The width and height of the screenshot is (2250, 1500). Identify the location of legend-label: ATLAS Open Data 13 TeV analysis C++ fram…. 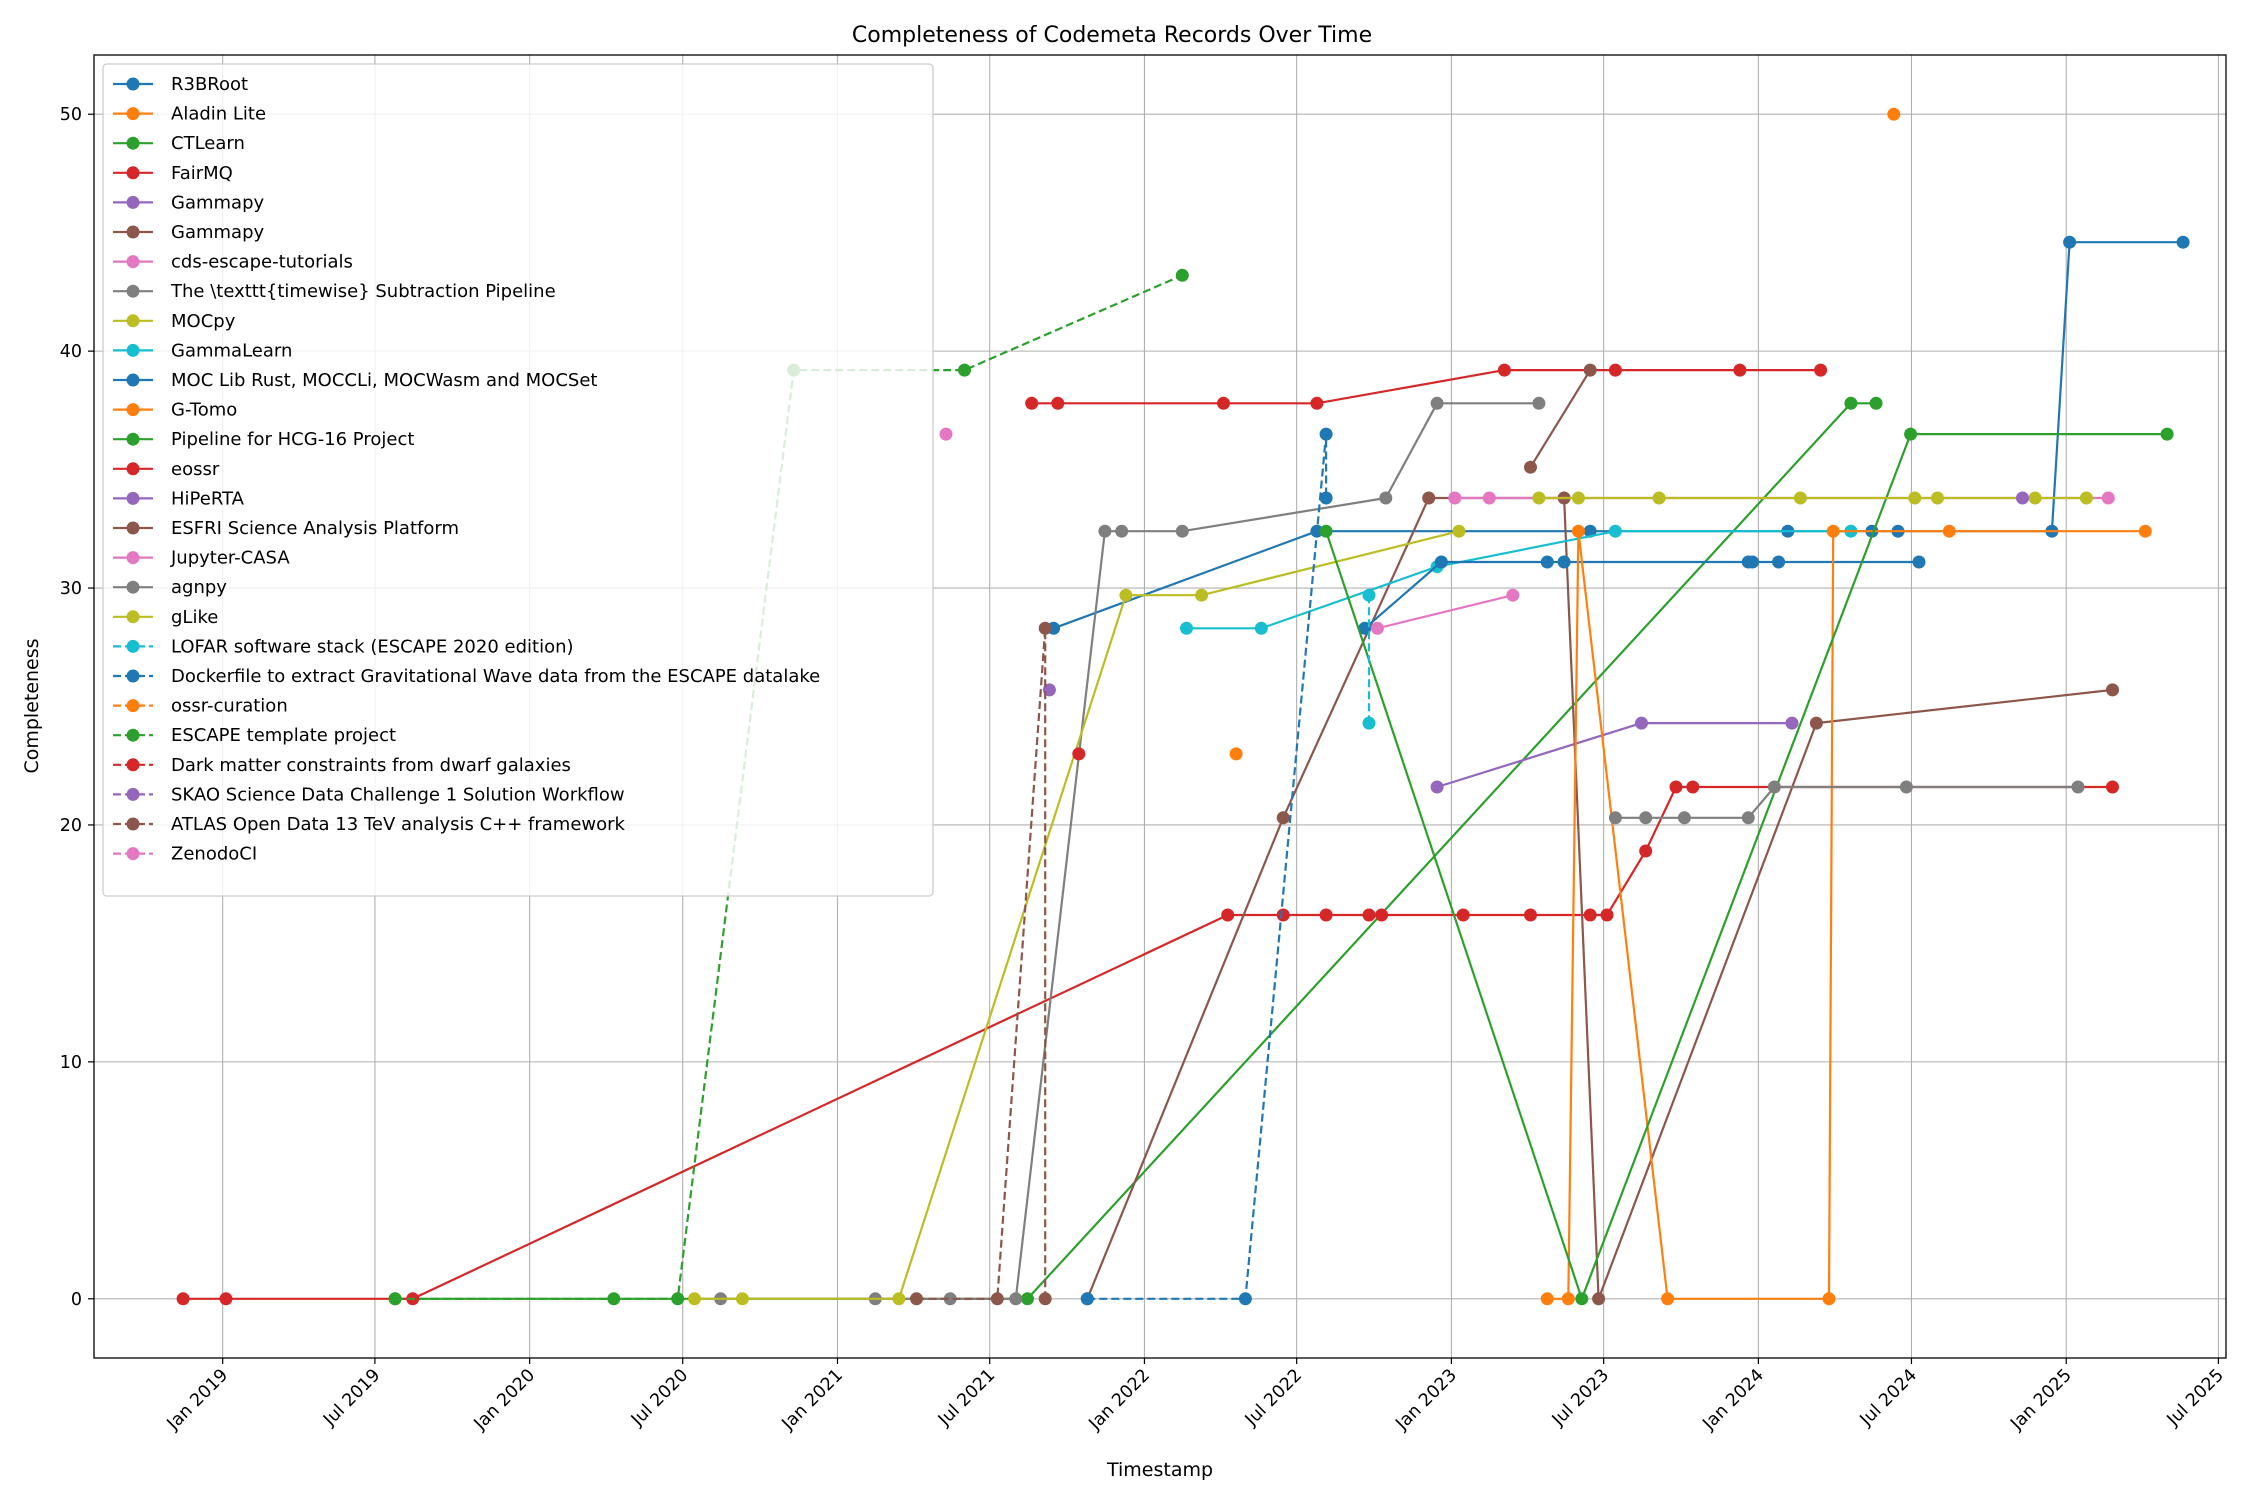
(398, 824).